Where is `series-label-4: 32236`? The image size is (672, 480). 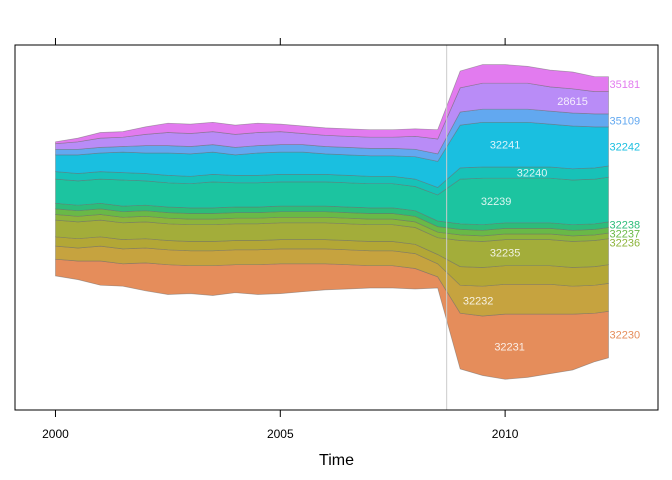 series-label-4: 32236 is located at coordinates (625, 244).